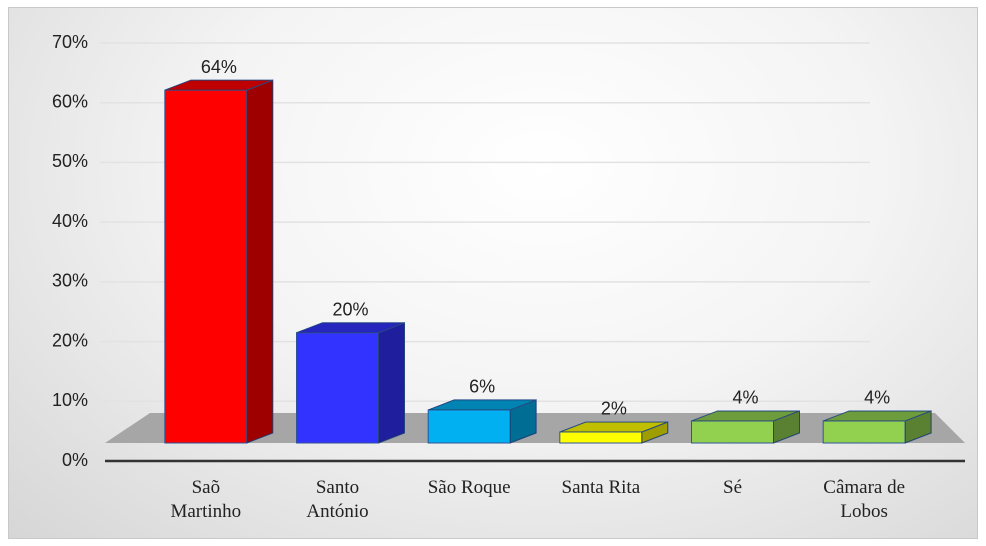 This screenshot has height=546, width=986. Describe the element at coordinates (70, 340) in the screenshot. I see `y-tick-label: 20%` at that location.